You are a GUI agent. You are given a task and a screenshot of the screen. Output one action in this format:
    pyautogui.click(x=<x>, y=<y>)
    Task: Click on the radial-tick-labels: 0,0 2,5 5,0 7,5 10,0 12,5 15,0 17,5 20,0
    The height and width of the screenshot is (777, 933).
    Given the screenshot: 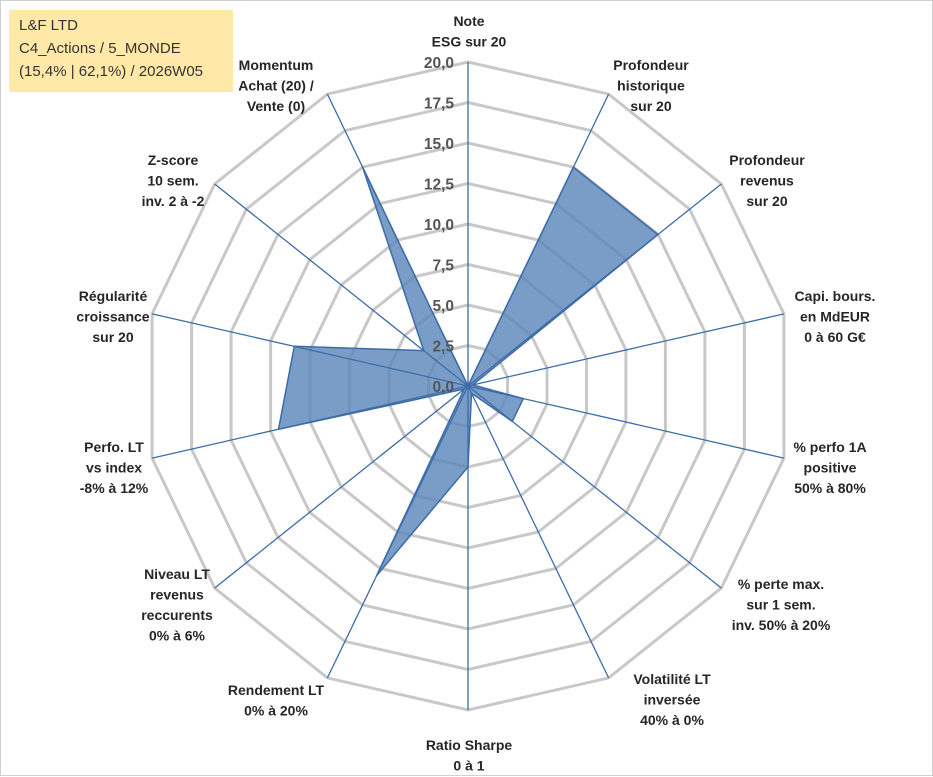 What is the action you would take?
    pyautogui.click(x=439, y=225)
    